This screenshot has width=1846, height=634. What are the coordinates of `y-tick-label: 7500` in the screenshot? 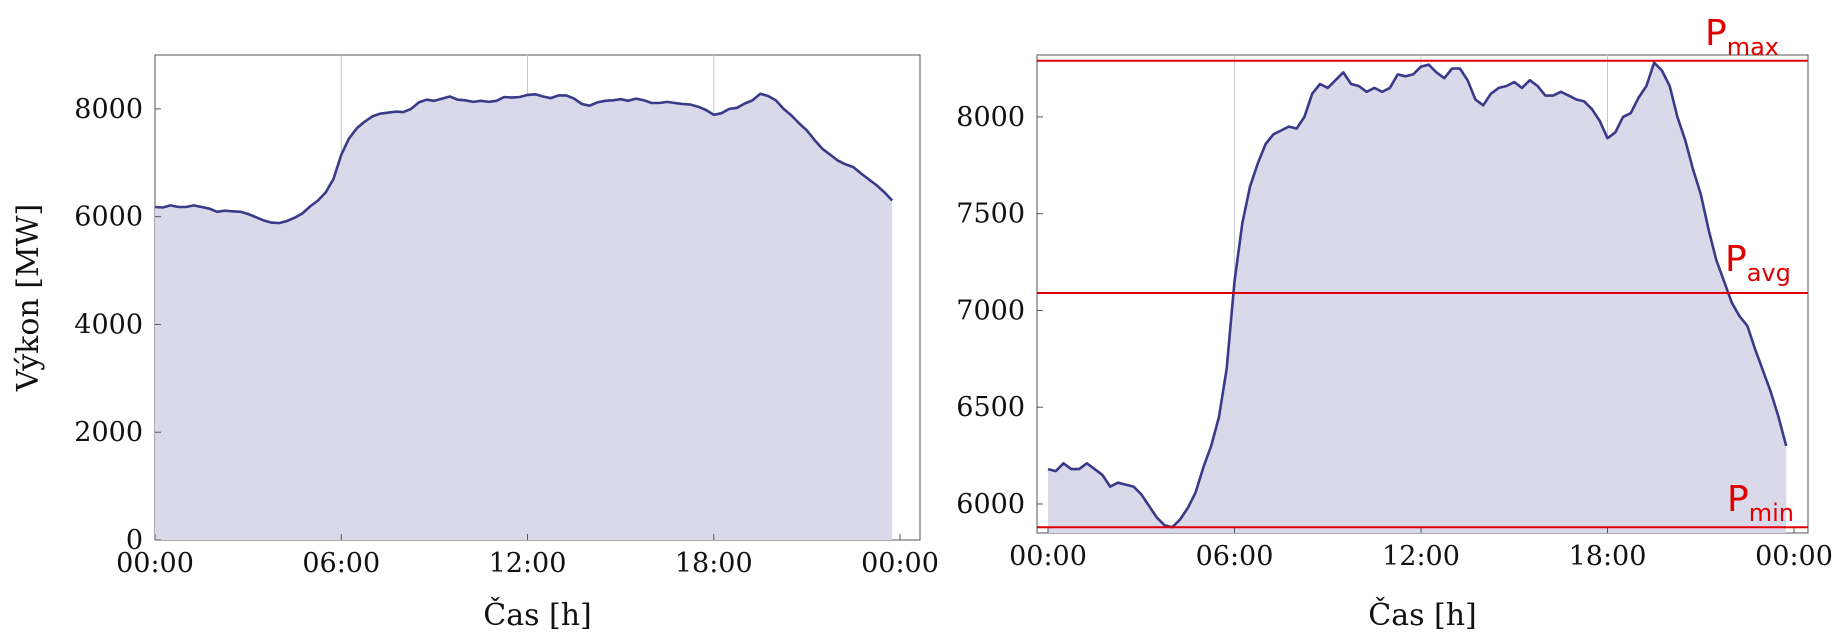 It's located at (990, 214).